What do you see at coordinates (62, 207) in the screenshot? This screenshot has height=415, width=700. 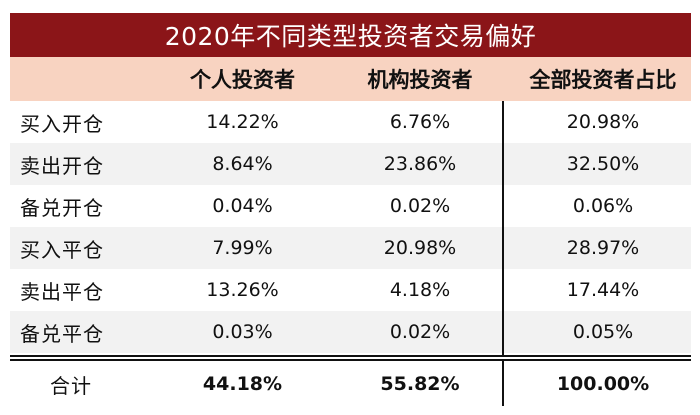 I see `row-label: 备兑开仓` at bounding box center [62, 207].